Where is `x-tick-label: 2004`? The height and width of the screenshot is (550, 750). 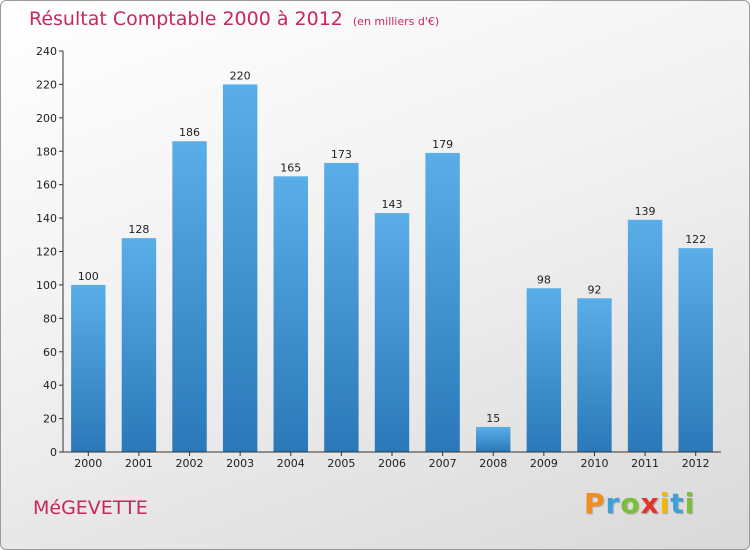
x-tick-label: 2004 is located at coordinates (291, 463).